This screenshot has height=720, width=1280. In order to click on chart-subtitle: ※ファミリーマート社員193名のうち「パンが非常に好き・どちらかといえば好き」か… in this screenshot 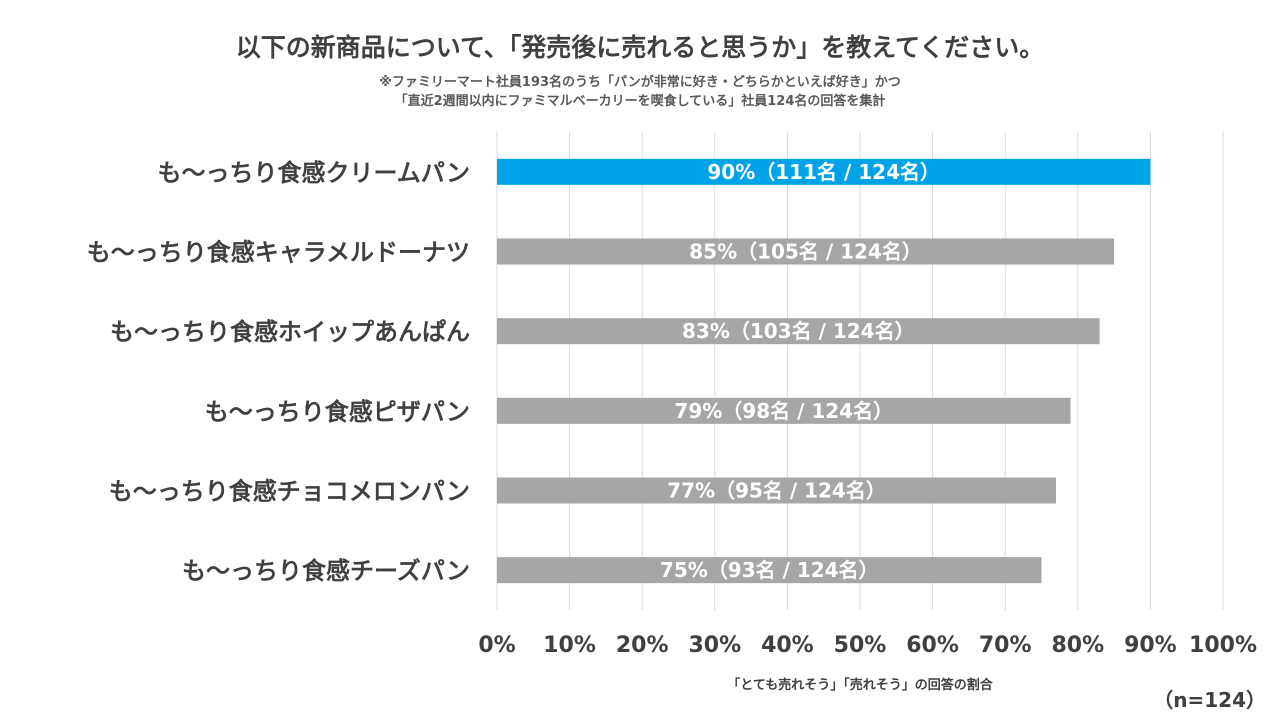, I will do `click(640, 92)`.